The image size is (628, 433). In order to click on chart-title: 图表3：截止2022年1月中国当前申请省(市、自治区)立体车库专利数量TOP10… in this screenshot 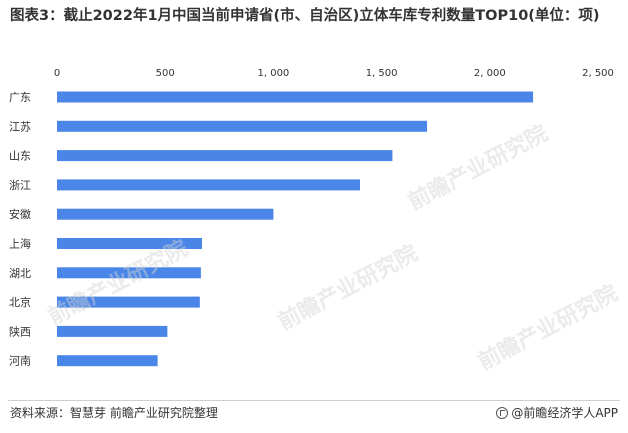, I will do `click(305, 16)`.